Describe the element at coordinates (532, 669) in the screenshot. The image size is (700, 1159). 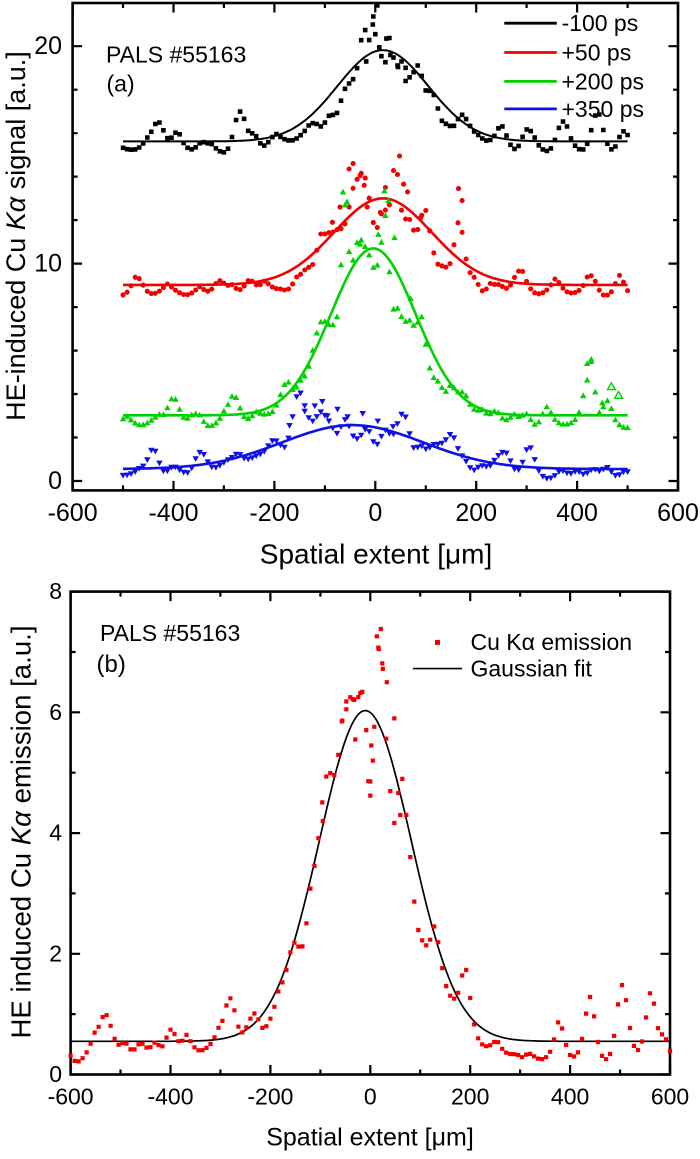
I see `svg-text: Gaussian fit` at that location.